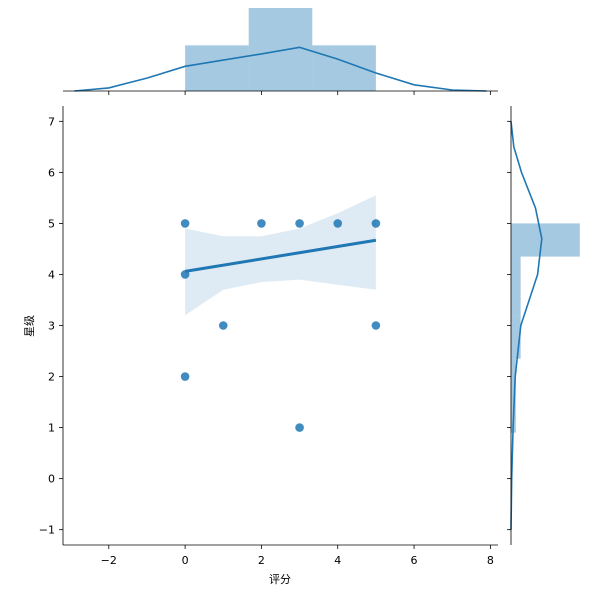  Describe the element at coordinates (51, 121) in the screenshot. I see `y-tick-label: 7` at that location.